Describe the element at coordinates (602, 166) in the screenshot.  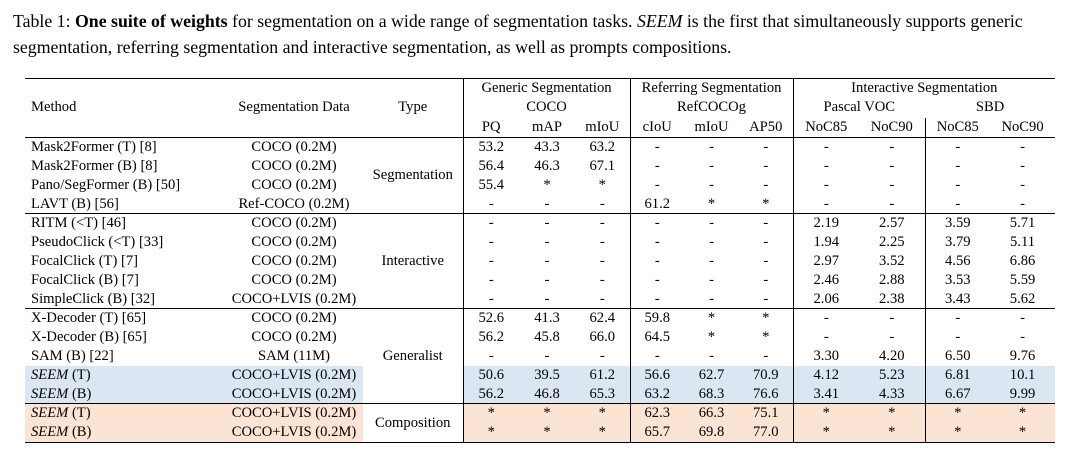
I see `metric-cell: 67.1` at that location.